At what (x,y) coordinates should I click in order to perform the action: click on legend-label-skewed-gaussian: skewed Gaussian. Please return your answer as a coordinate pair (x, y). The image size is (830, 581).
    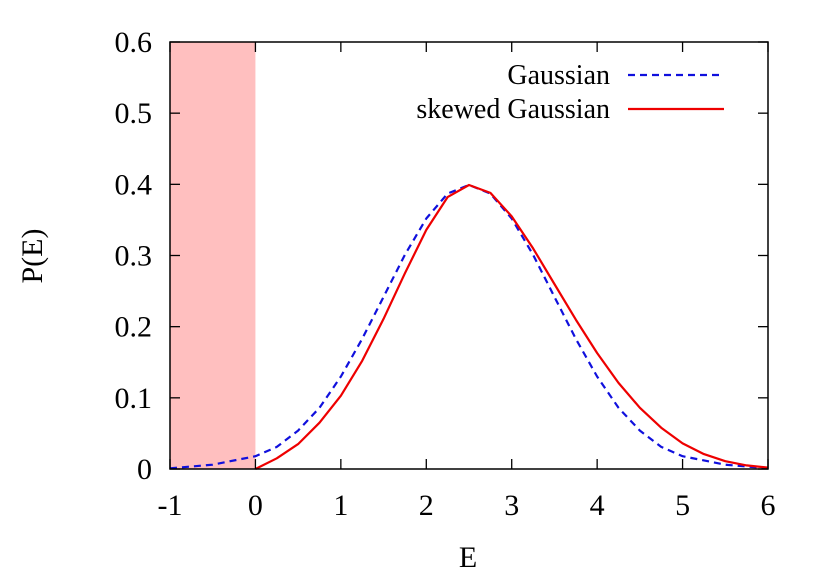
    Looking at the image, I should click on (513, 109).